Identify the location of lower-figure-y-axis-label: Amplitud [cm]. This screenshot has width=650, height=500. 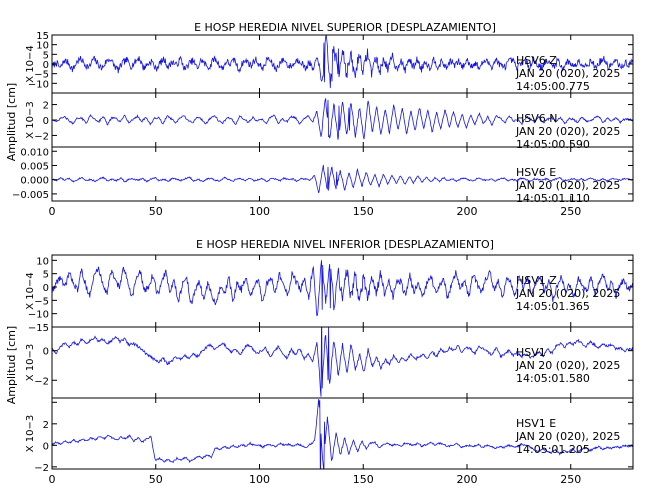
(11, 365).